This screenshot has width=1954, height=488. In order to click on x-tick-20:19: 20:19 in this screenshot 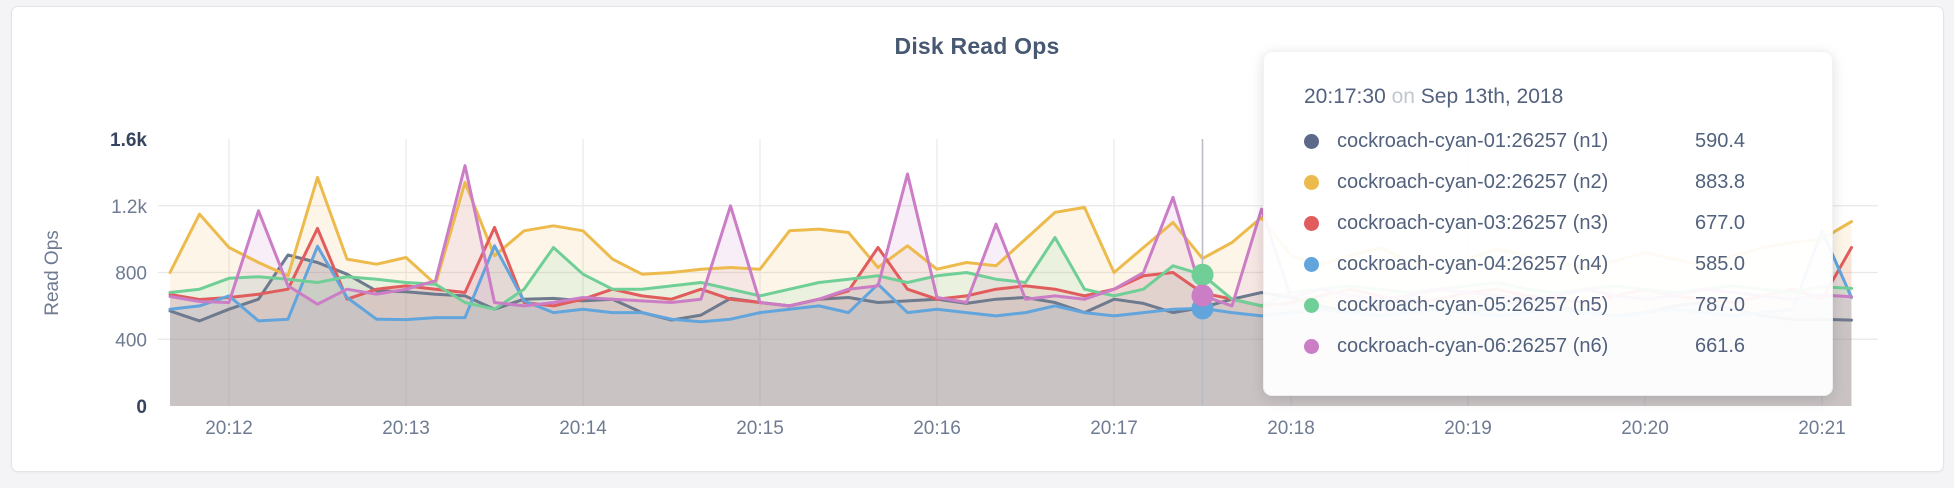, I will do `click(1468, 428)`.